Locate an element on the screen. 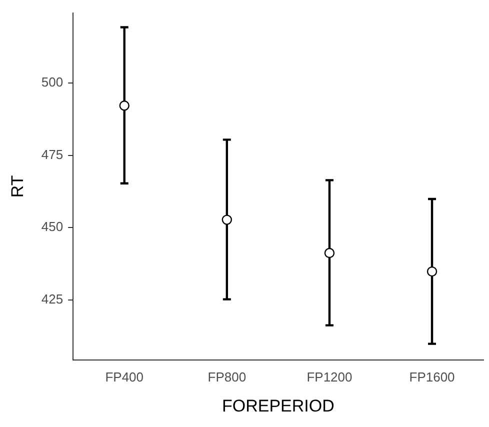 This screenshot has height=427, width=489. x-tick-label: FP1200 is located at coordinates (329, 376).